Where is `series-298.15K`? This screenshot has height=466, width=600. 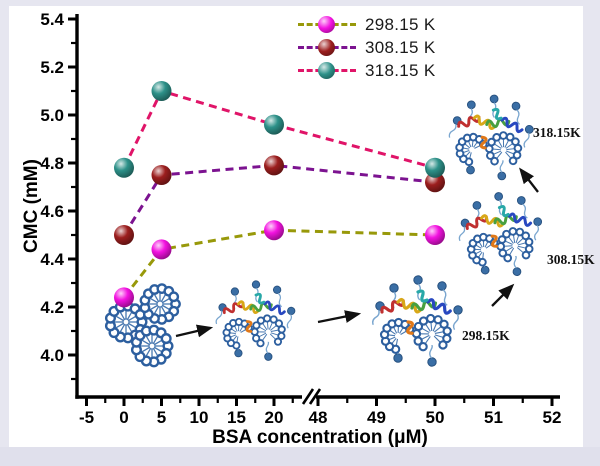
series-298.15K is located at coordinates (279, 264).